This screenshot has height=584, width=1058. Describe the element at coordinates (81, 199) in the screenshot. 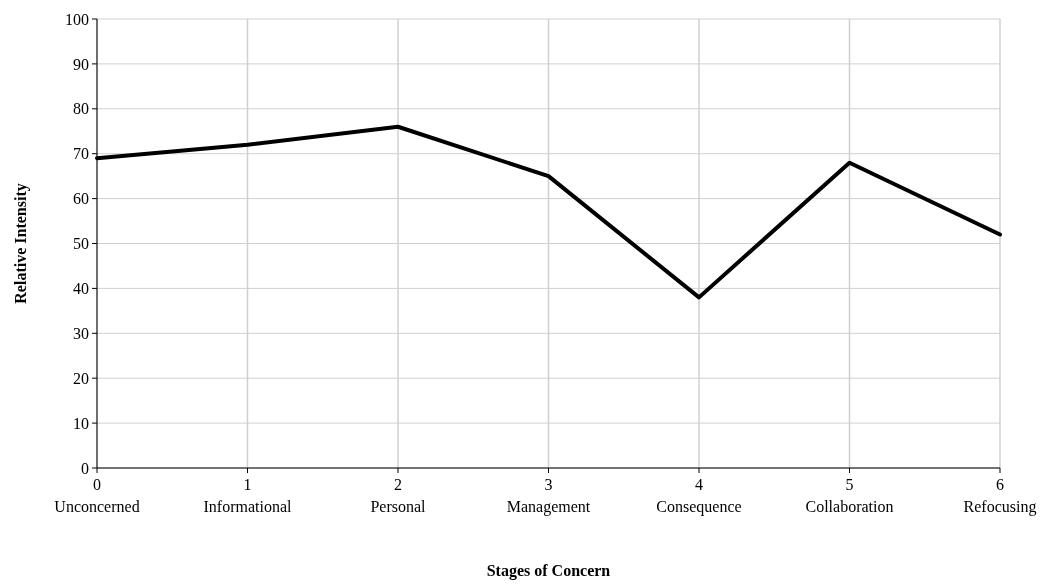

I see `y-tick-label: 60` at that location.